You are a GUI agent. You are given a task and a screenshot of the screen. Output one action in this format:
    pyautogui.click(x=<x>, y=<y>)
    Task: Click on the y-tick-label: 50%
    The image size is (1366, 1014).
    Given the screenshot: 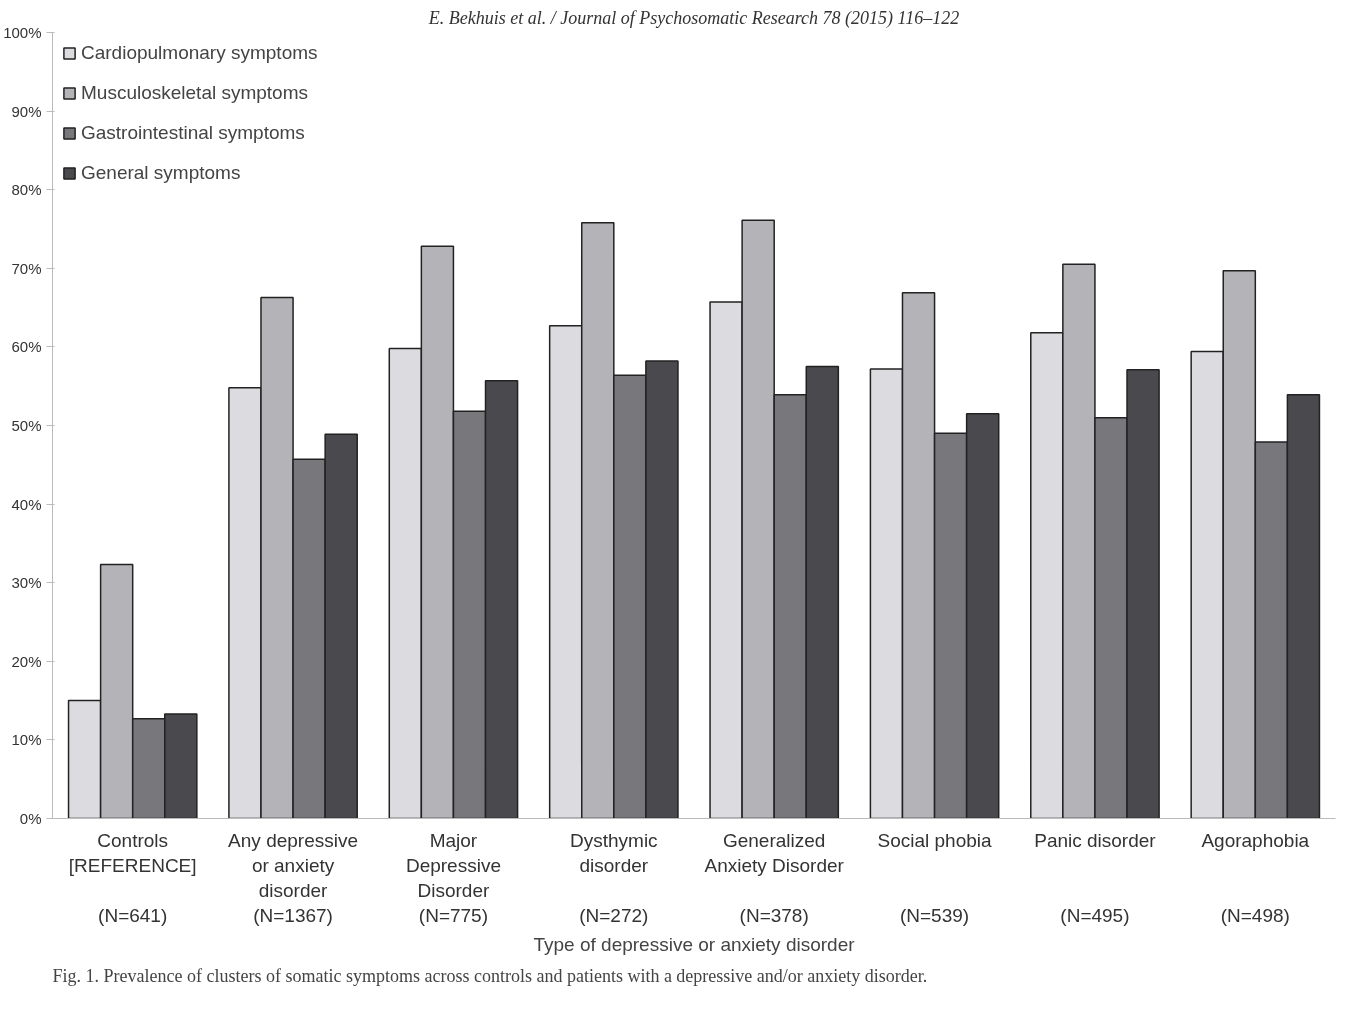 What is the action you would take?
    pyautogui.click(x=26, y=425)
    